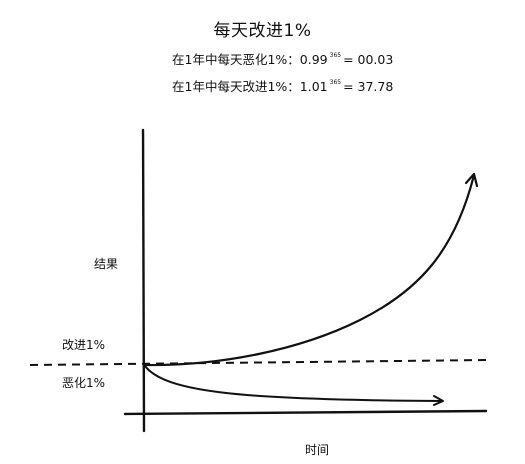 The image size is (525, 464). I want to click on formula-improve: 在1年中每天改进1%：1.01 365 = 37.78, so click(282, 85).